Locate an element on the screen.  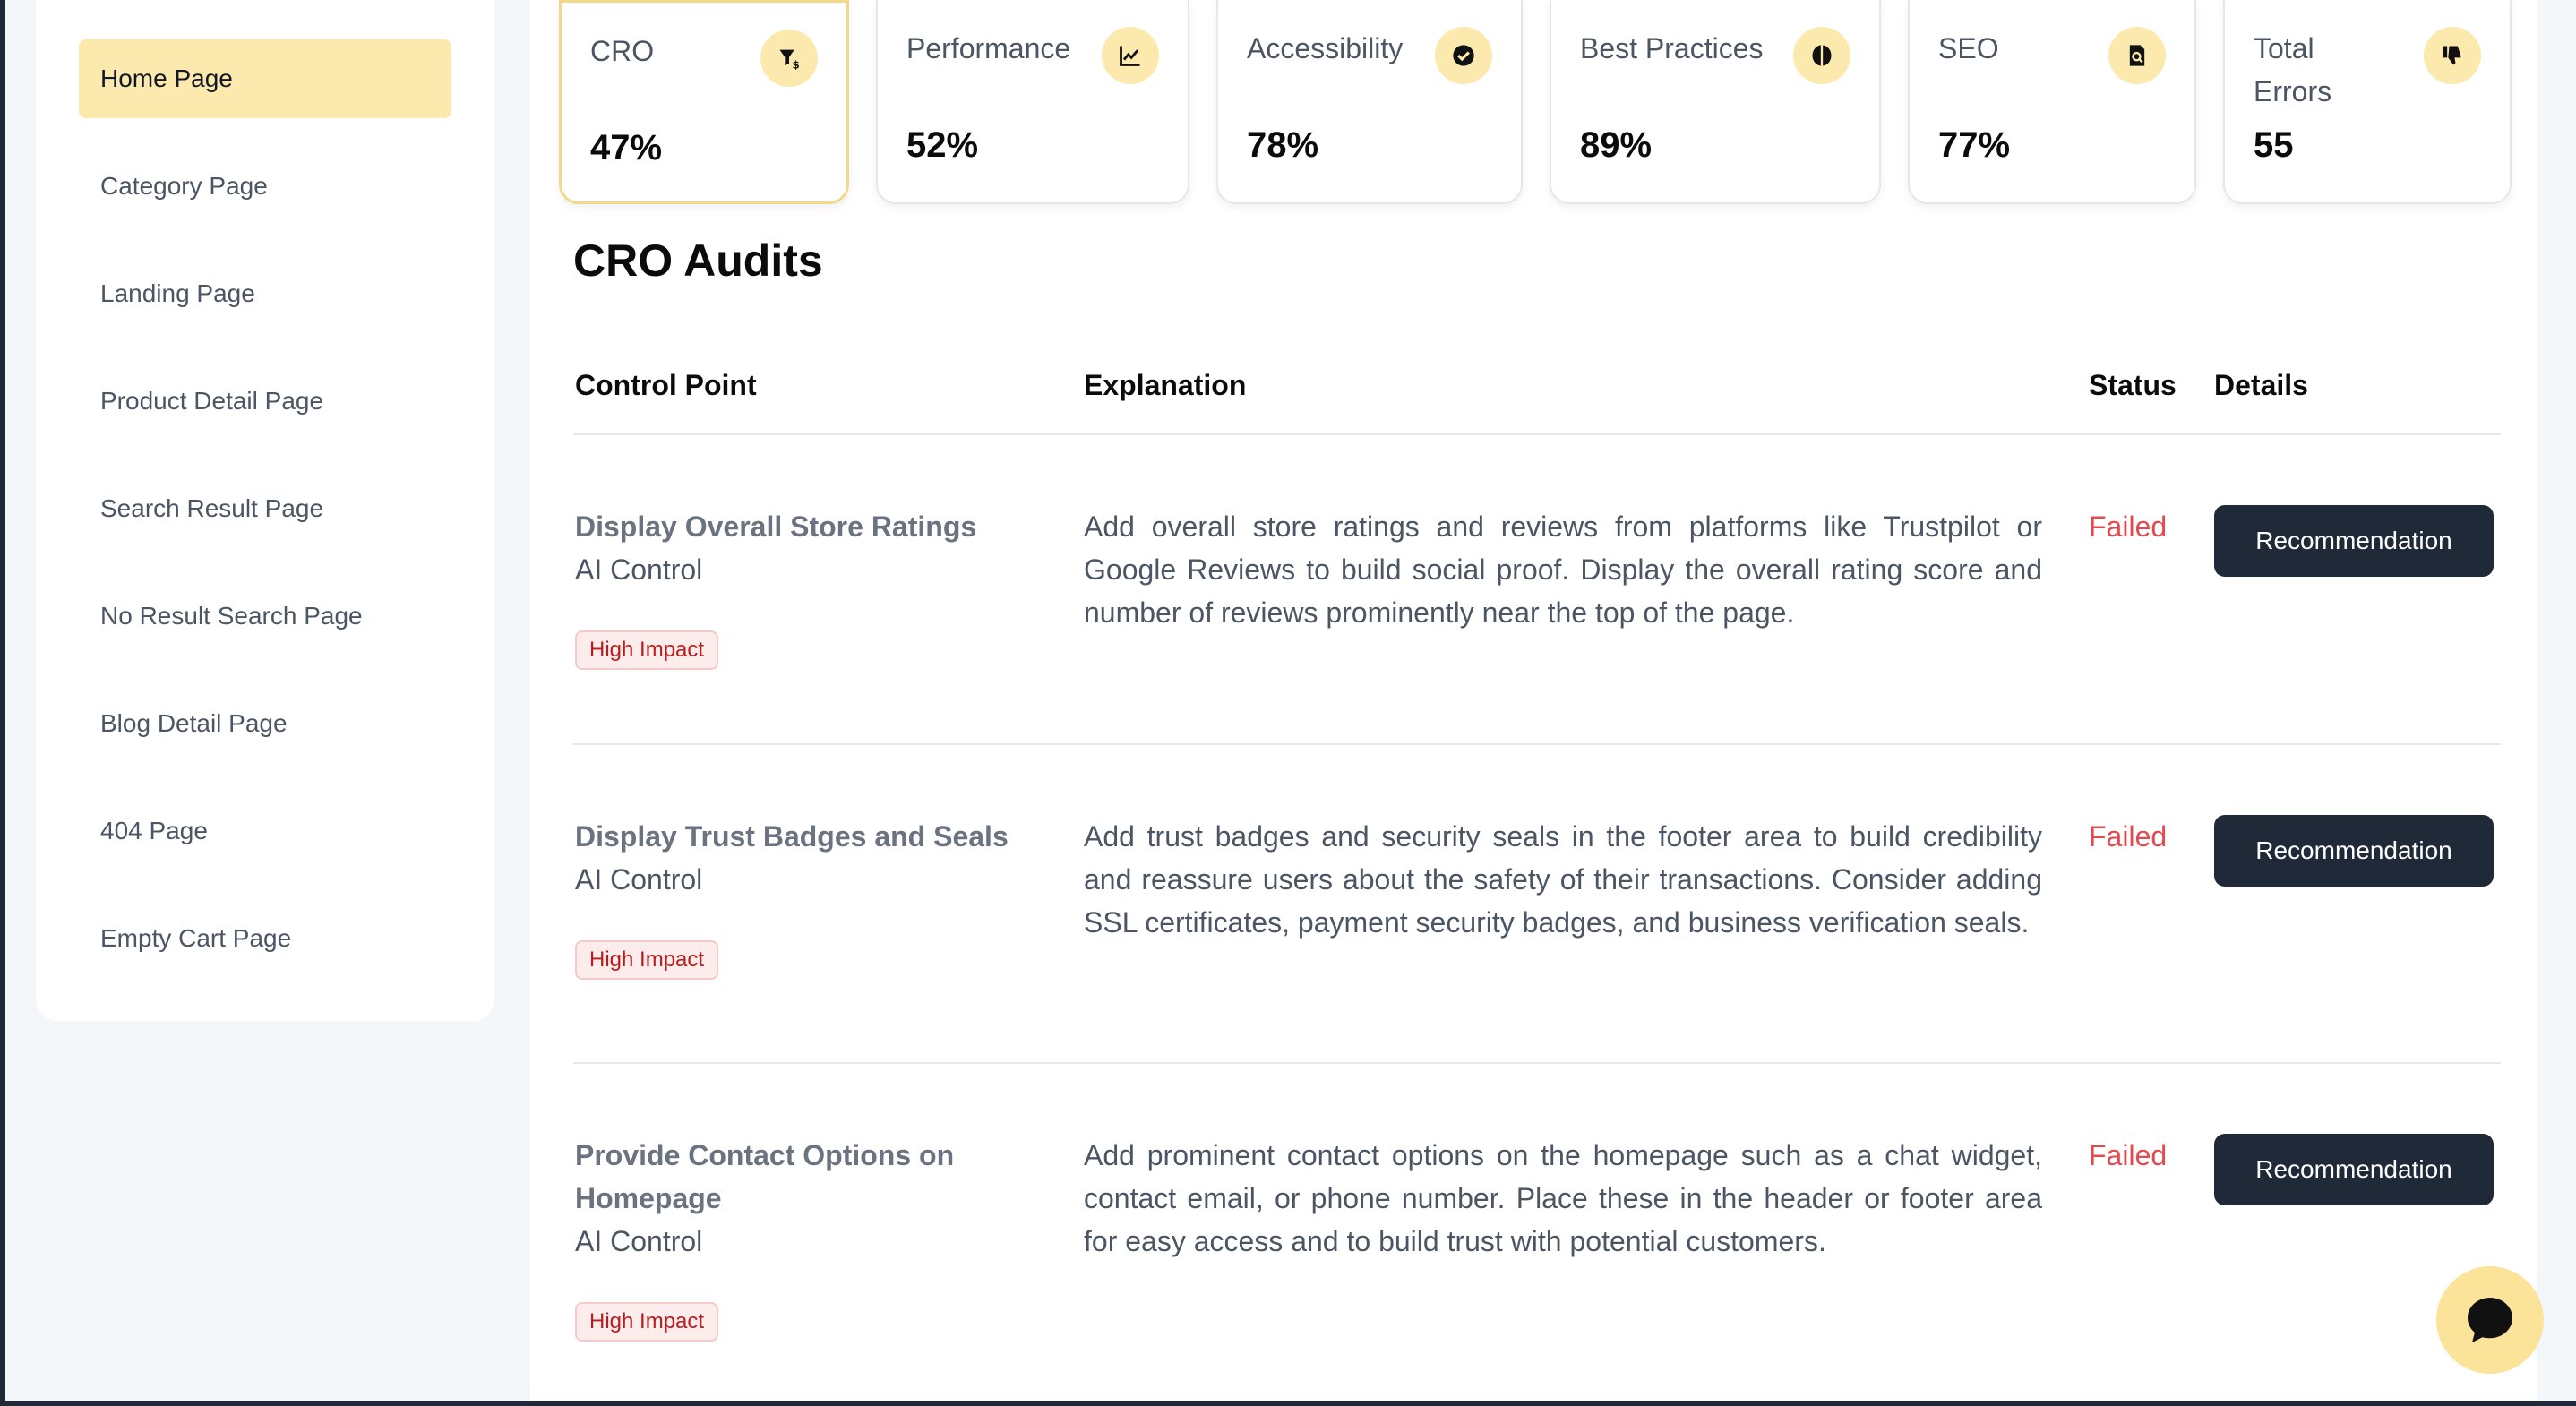
card-label: CRO is located at coordinates (622, 51).